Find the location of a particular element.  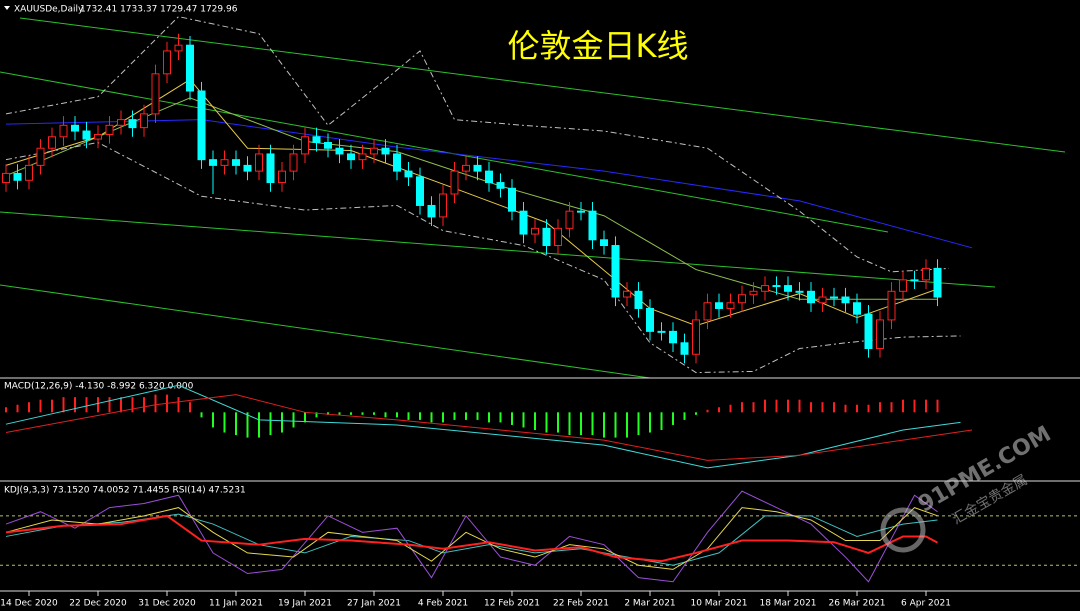

indicator-line is located at coordinates (489, 427).